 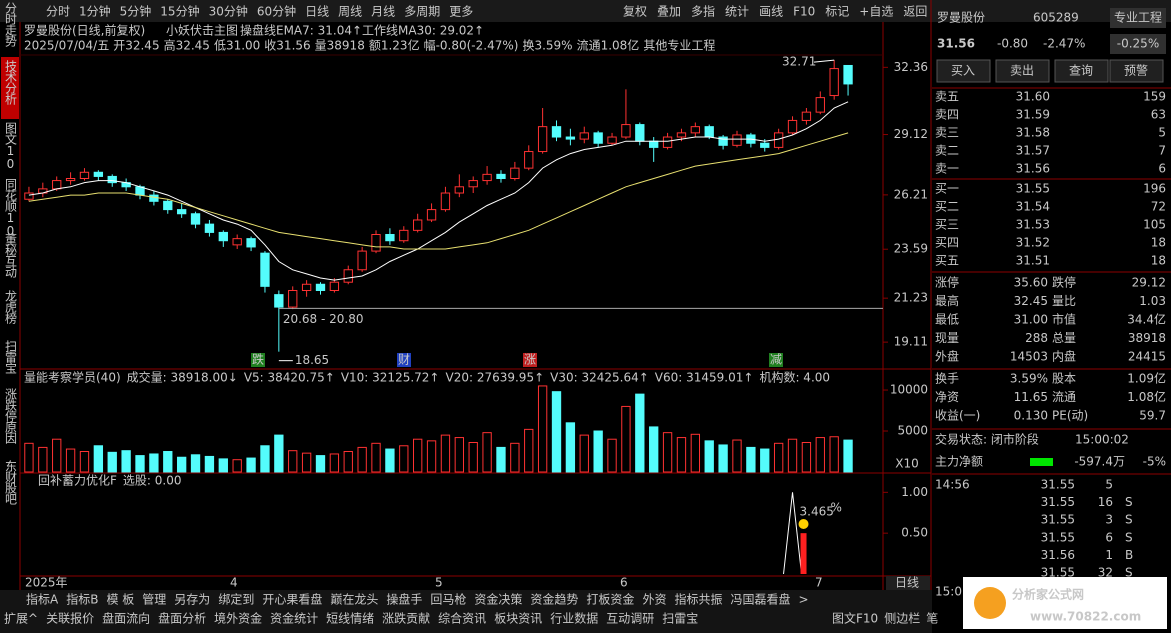 I want to click on toolbar-button: 多指, so click(x=703, y=11).